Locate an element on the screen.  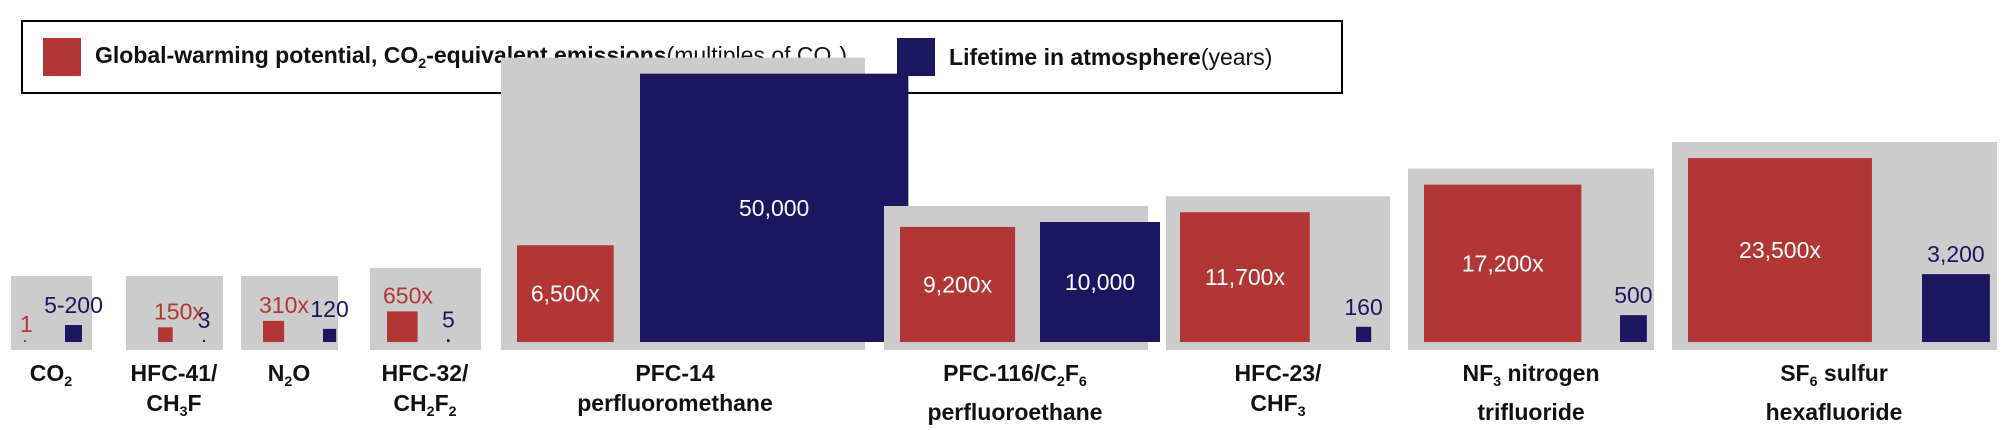
gwp-value-label-2: 310x is located at coordinates (284, 305).